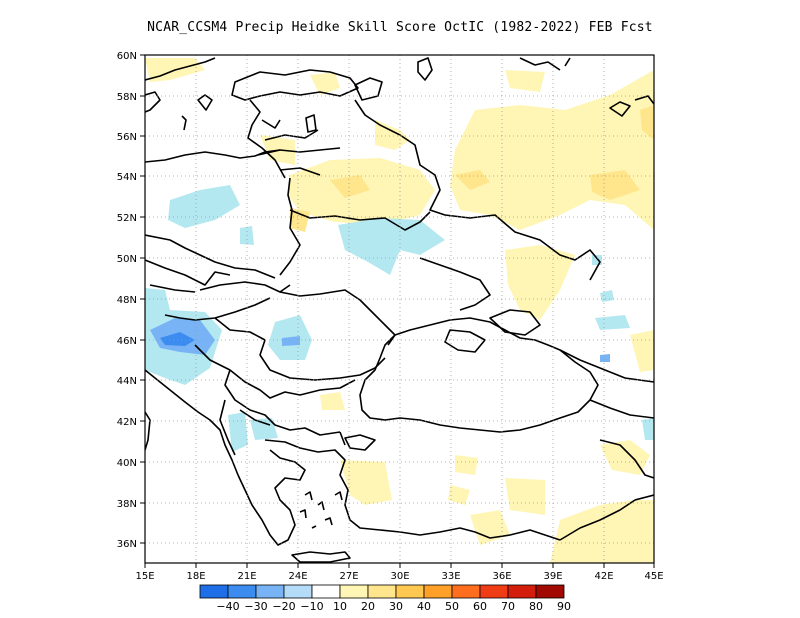 The width and height of the screenshot is (800, 618). I want to click on colorbar-label: −20, so click(283, 606).